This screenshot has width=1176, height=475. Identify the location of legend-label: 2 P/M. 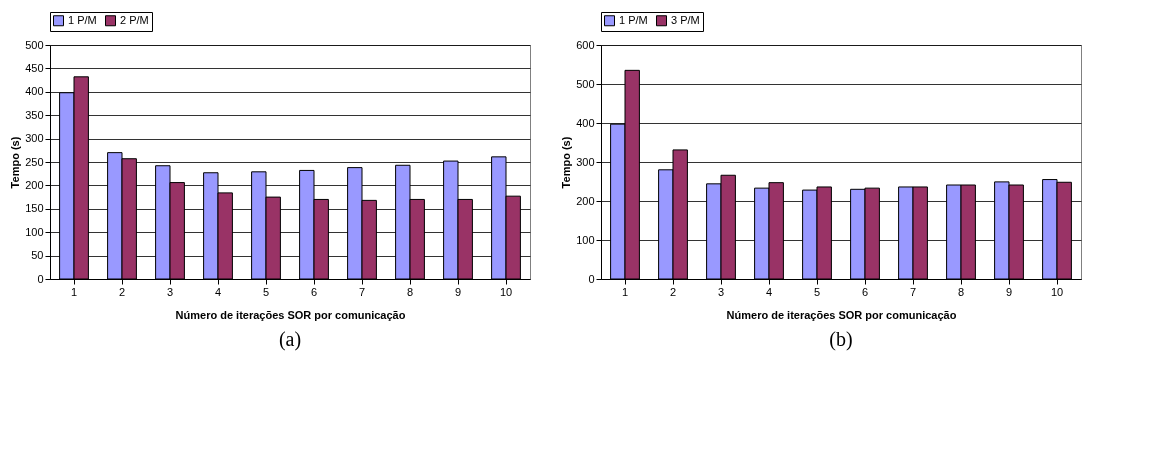
(134, 19).